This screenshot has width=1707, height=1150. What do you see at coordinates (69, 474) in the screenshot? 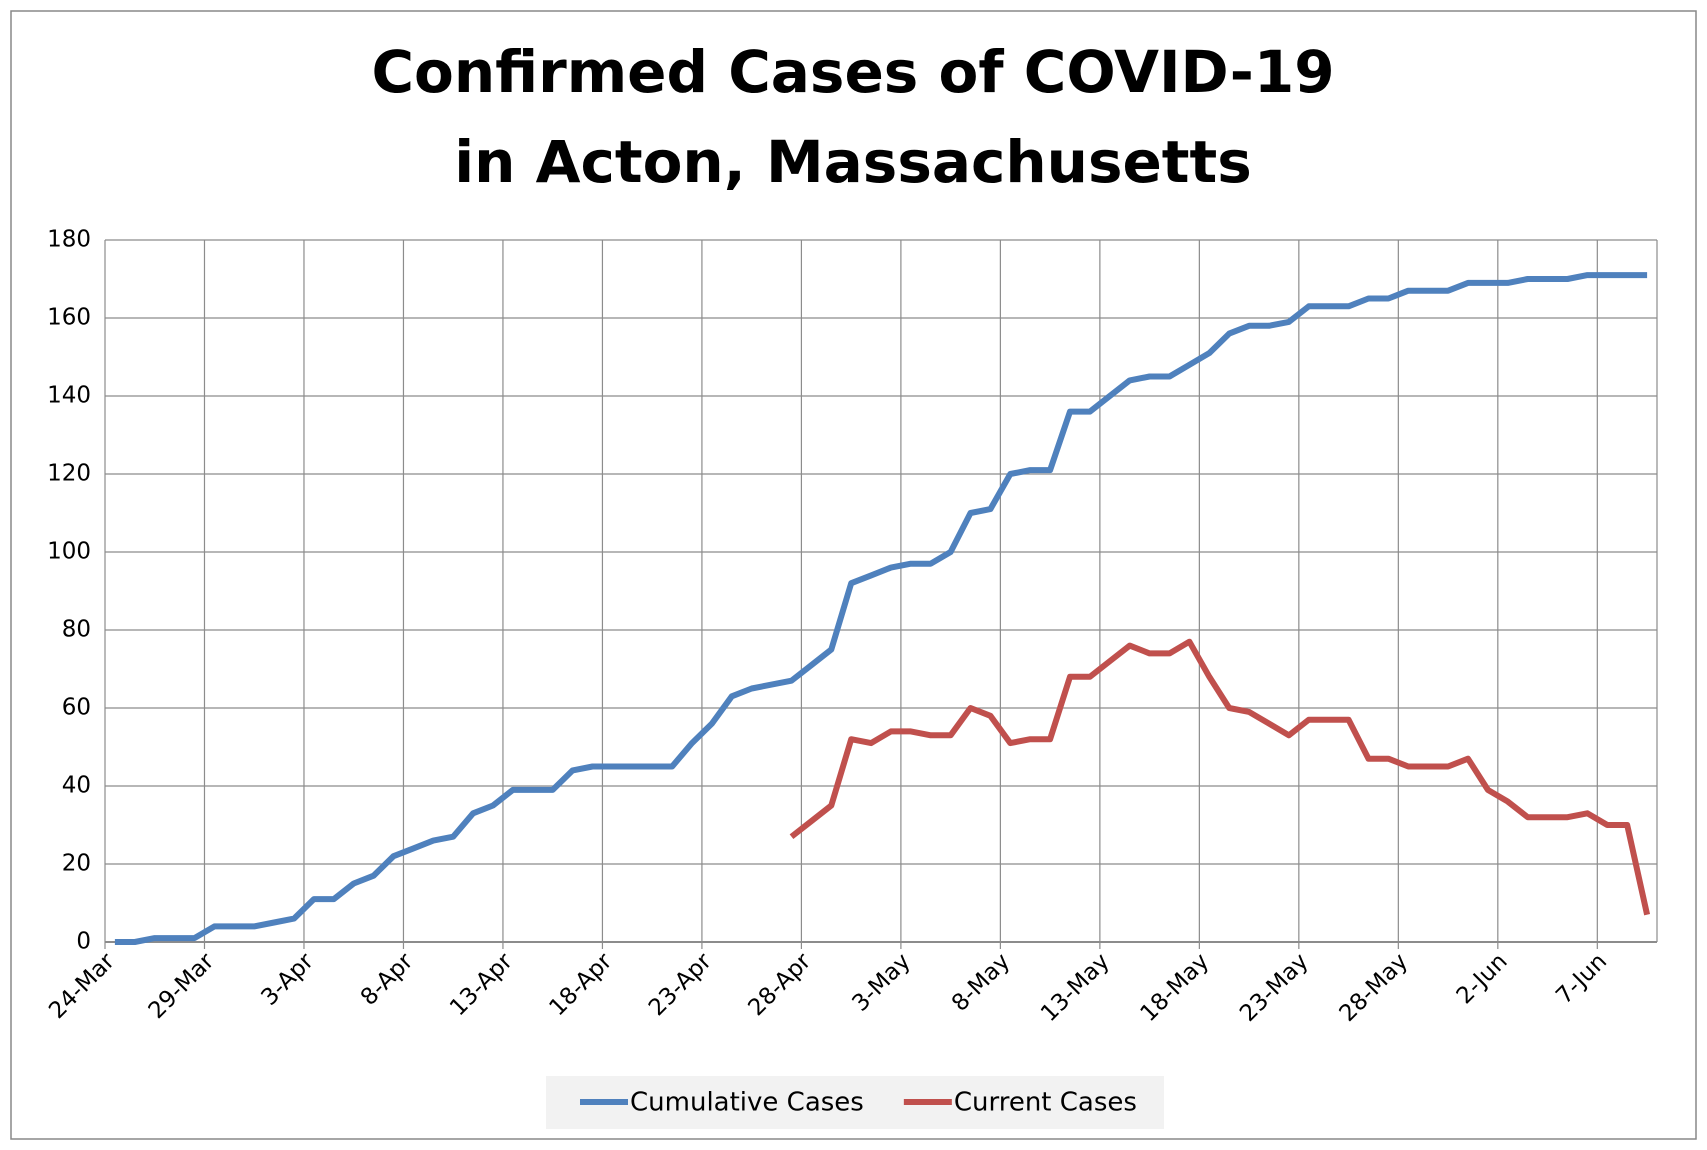
I see `y-tick-label: 120` at bounding box center [69, 474].